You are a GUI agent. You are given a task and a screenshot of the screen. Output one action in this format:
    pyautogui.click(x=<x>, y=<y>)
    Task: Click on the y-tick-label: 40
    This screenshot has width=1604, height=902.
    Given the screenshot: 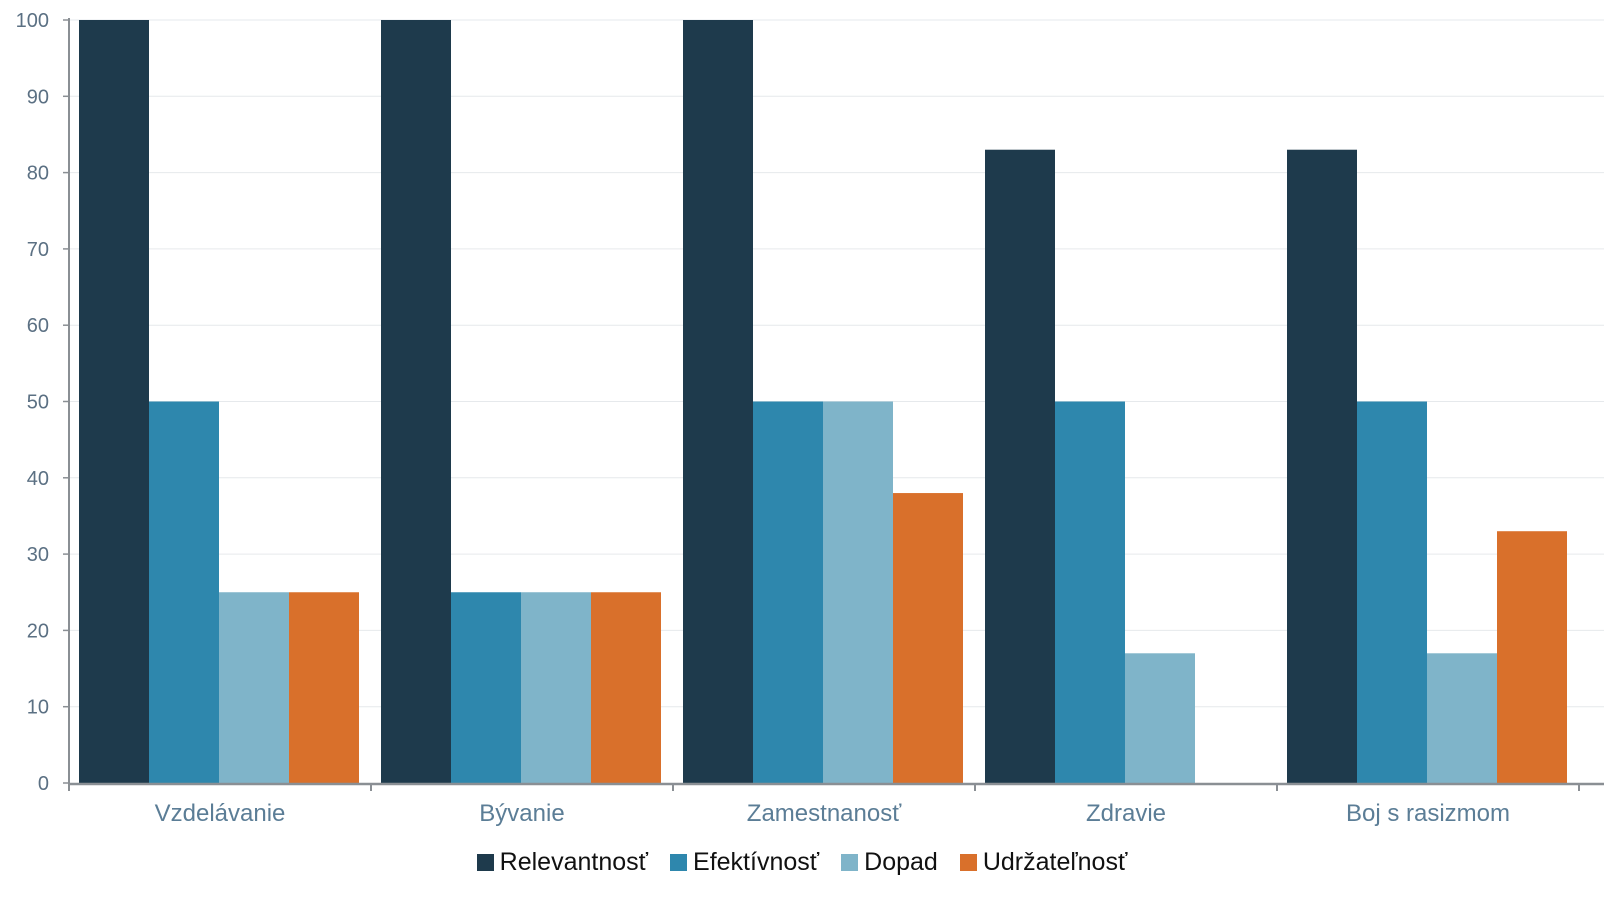 What is the action you would take?
    pyautogui.click(x=38, y=479)
    